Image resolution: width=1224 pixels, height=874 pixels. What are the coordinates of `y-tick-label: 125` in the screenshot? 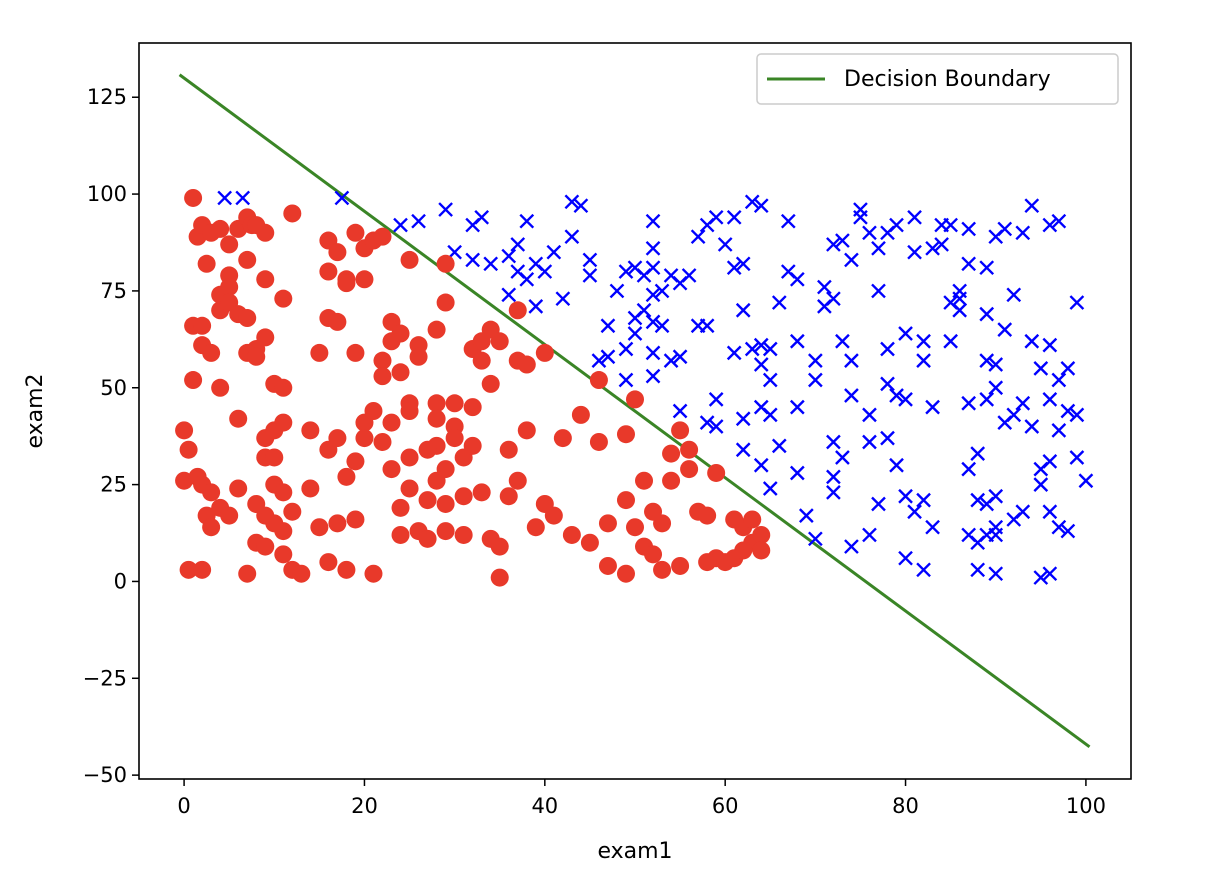 It's located at (107, 97).